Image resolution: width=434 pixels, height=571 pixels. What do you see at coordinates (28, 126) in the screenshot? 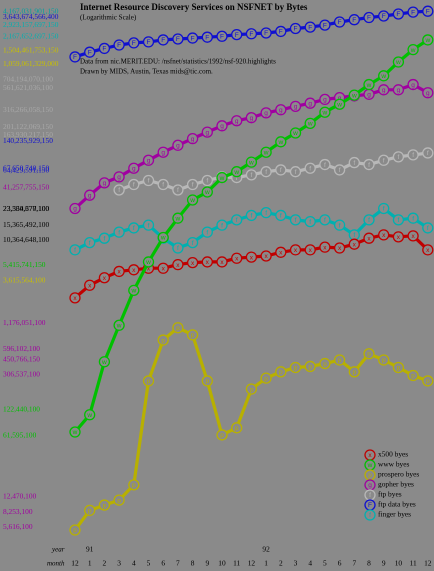
I see `y-tick-label: 201,122,069,150` at bounding box center [28, 126].